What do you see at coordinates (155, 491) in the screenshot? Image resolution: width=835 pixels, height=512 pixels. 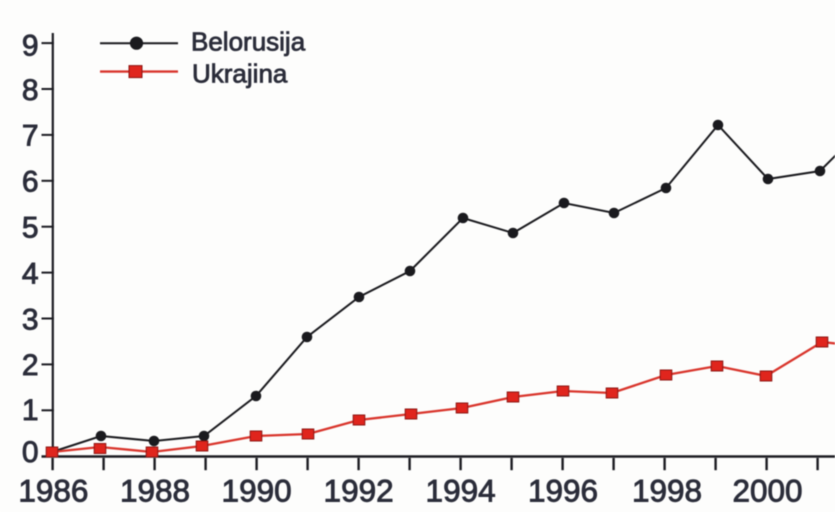 I see `svg-text: 1988` at bounding box center [155, 491].